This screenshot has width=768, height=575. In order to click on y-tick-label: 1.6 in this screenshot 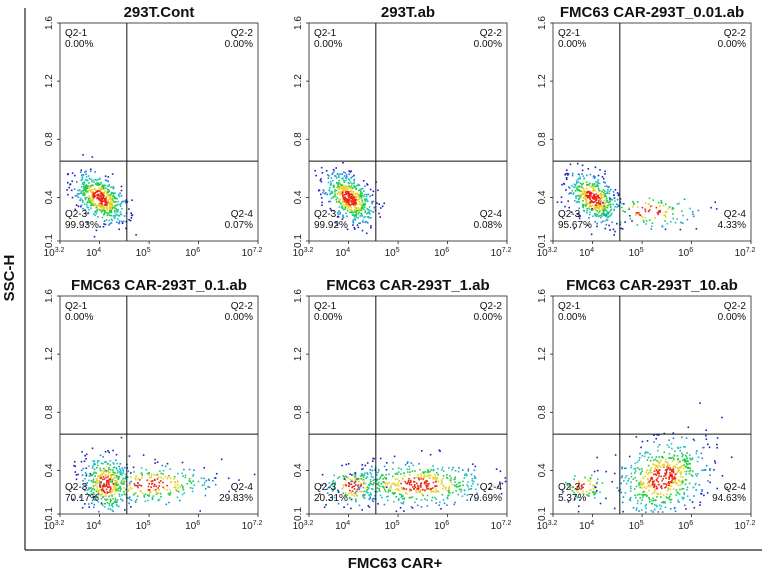, I will do `click(298, 296)`.